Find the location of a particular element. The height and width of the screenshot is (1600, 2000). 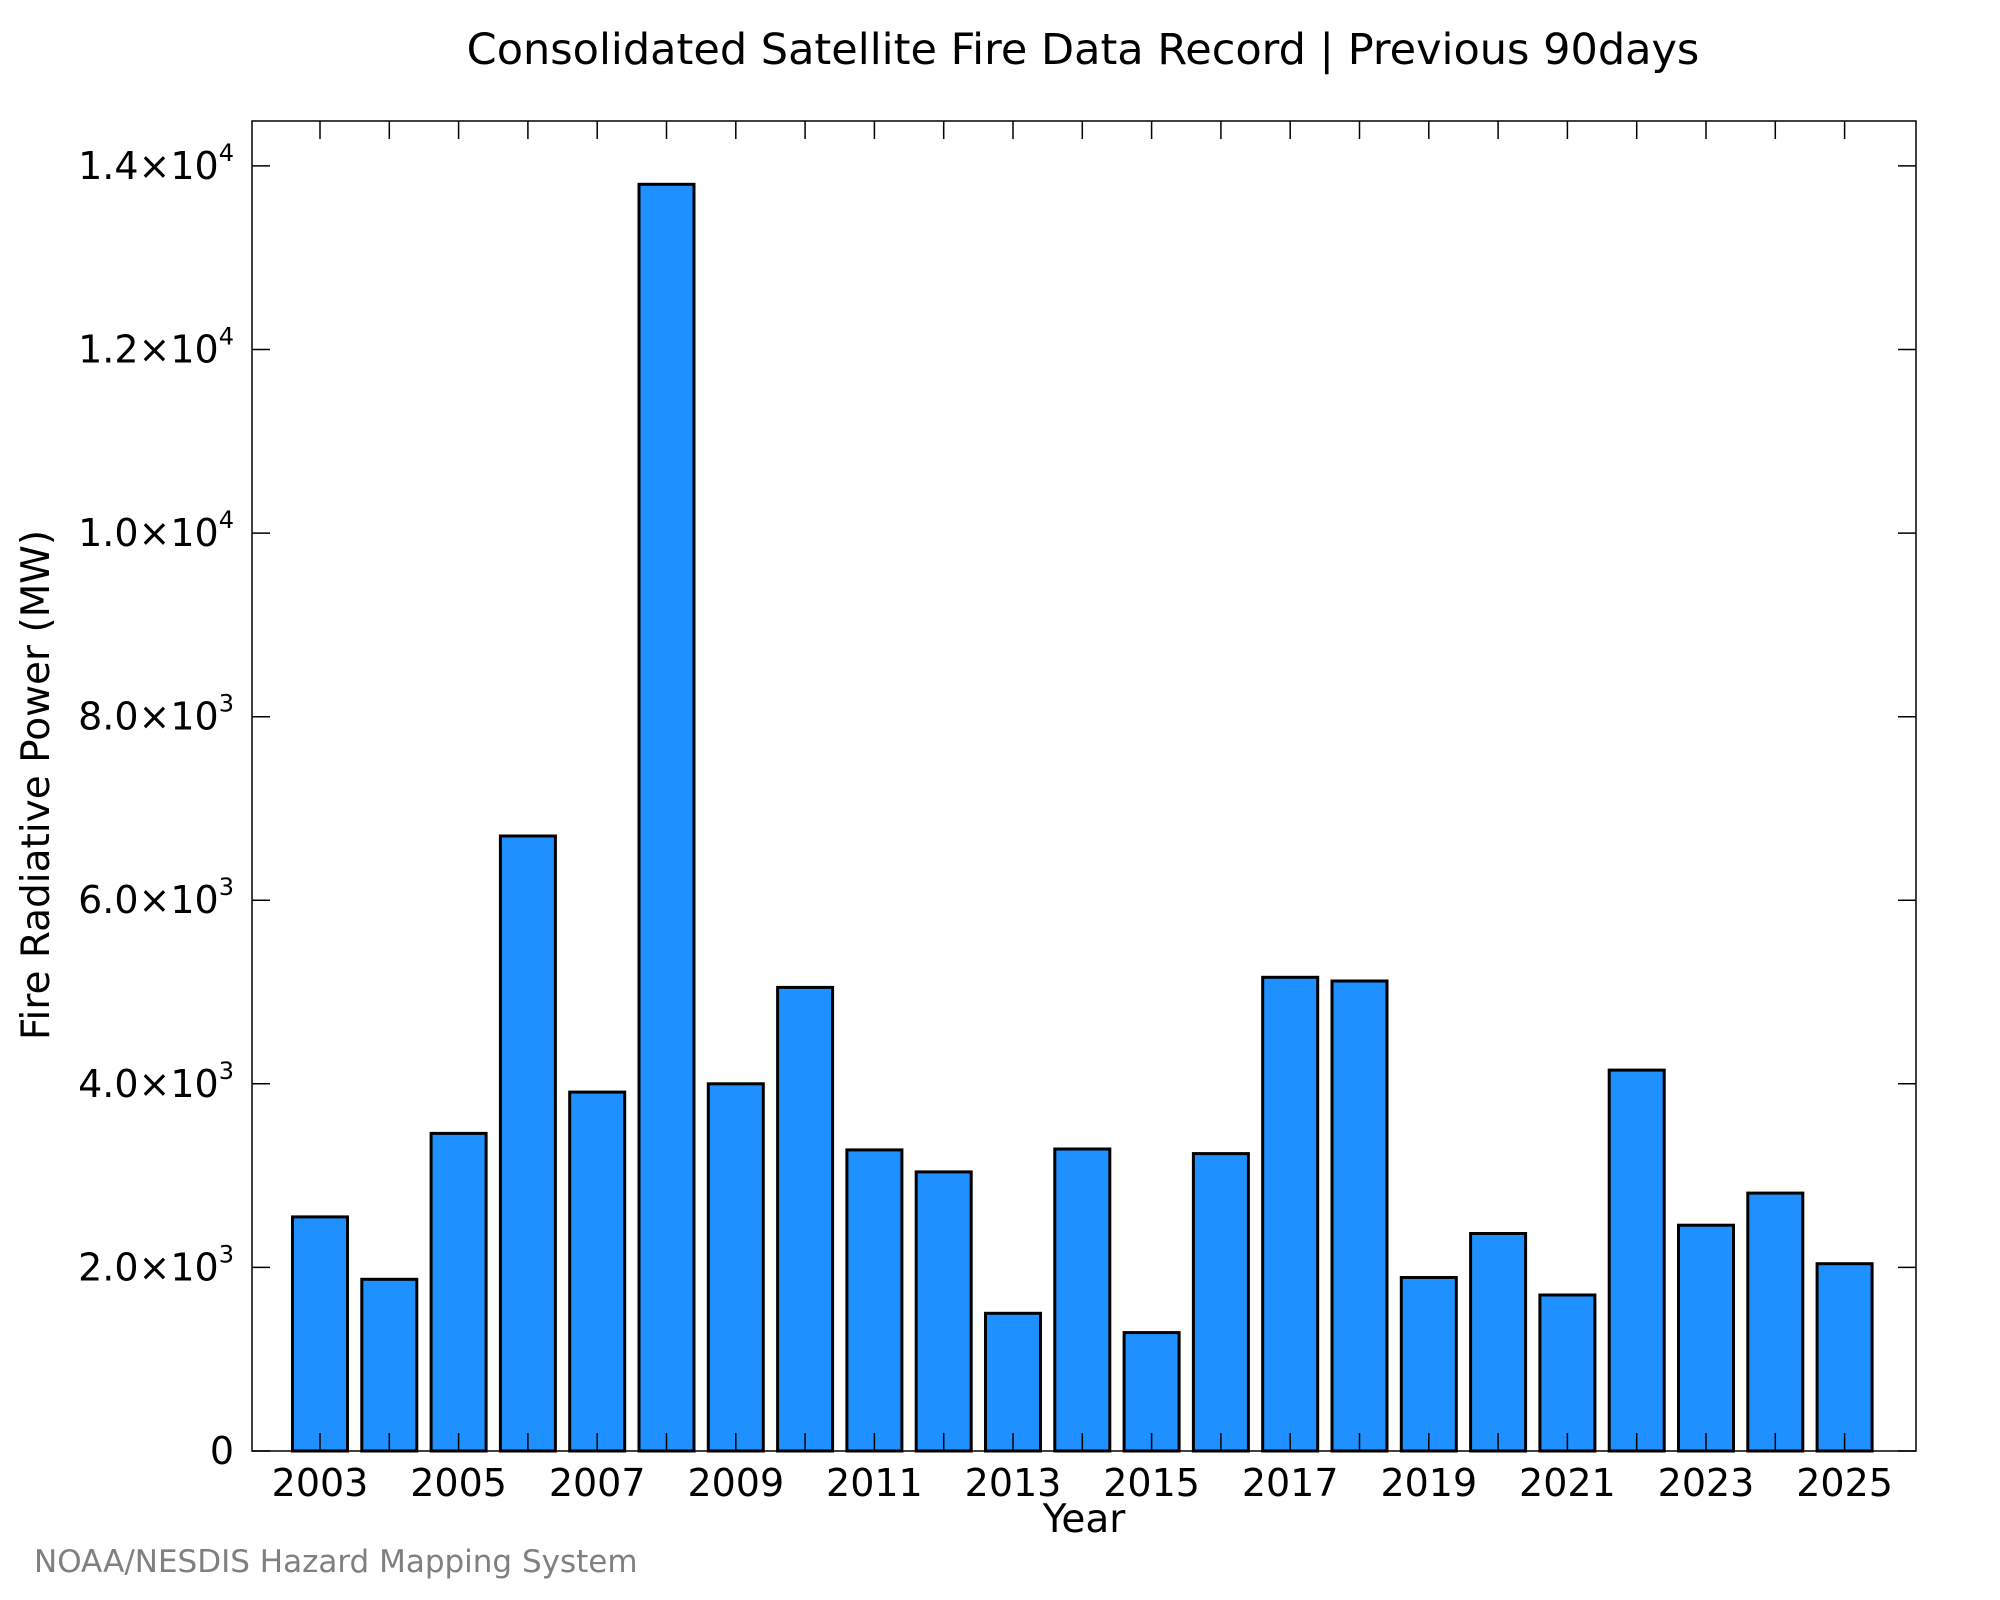

x-tick-label-2011: 2011 is located at coordinates (874, 1483).